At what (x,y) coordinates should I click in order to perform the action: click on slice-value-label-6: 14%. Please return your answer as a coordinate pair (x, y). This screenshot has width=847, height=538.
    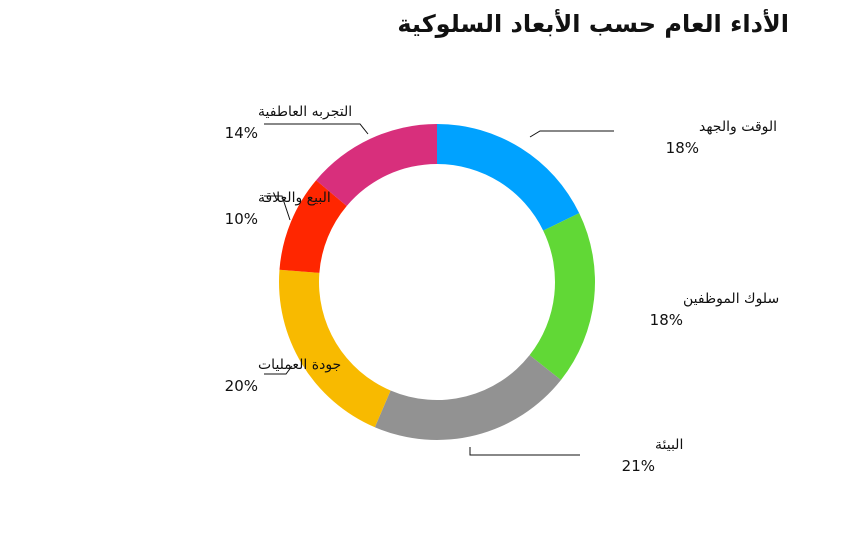
    Looking at the image, I should click on (241, 133).